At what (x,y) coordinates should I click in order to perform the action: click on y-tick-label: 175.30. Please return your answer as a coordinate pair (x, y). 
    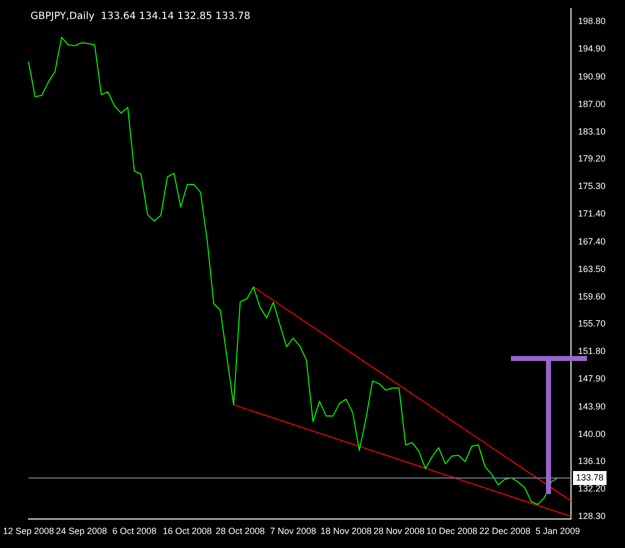
    Looking at the image, I should click on (592, 186).